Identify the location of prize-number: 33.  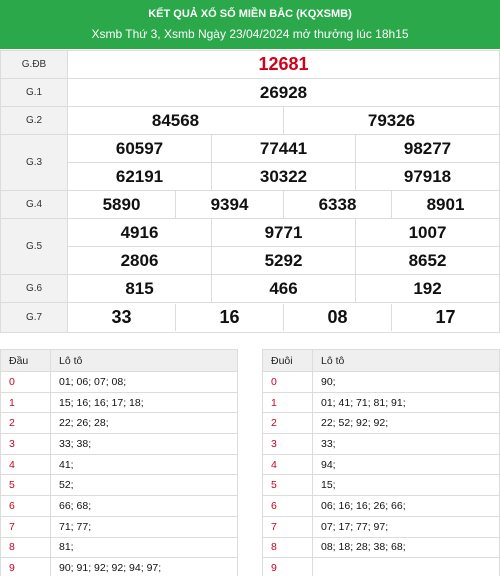
(121, 317).